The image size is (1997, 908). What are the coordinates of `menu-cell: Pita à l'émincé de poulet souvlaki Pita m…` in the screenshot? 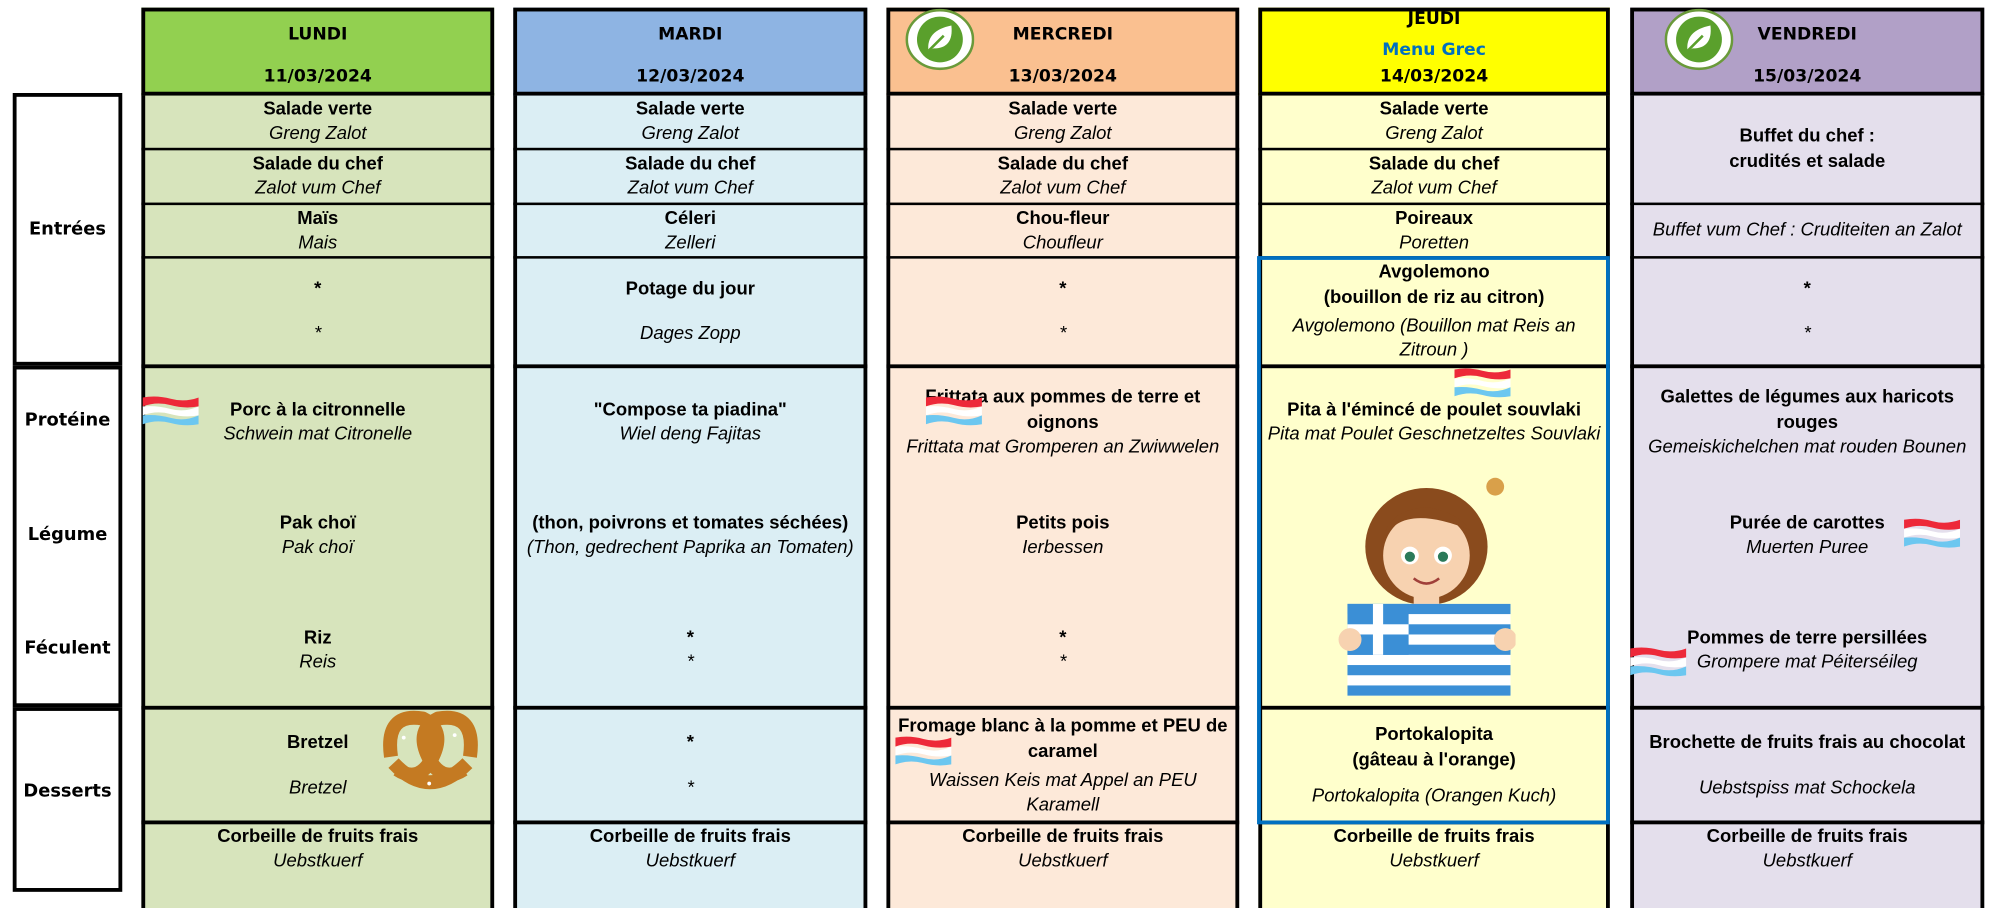 It's located at (1434, 422).